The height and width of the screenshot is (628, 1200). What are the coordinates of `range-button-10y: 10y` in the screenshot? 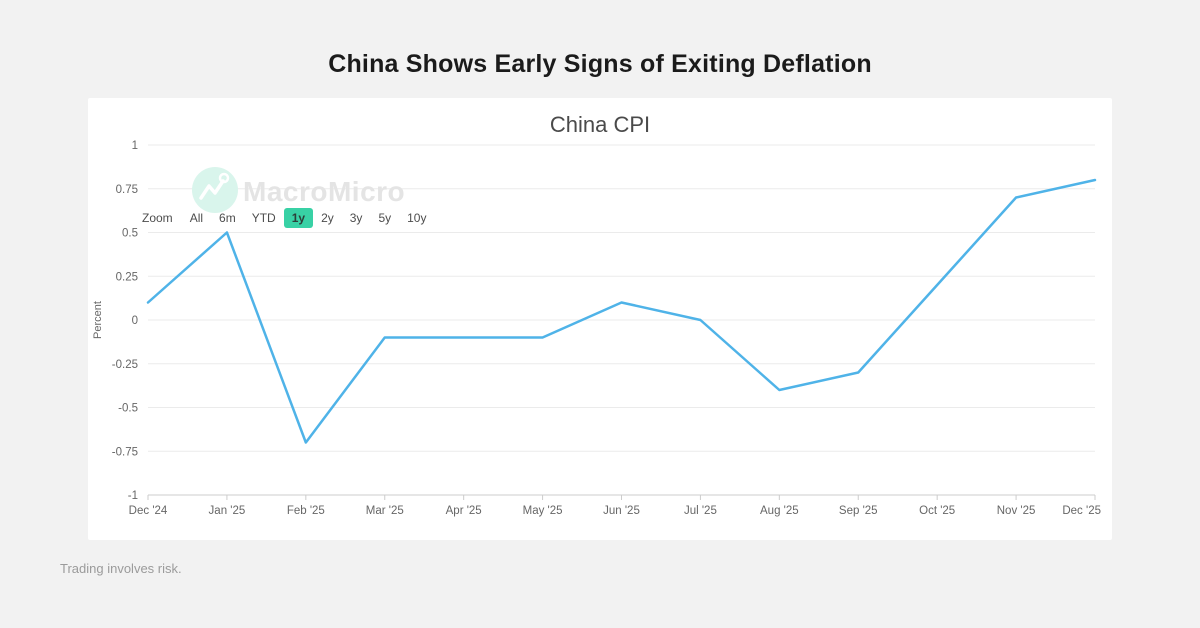 It's located at (417, 218).